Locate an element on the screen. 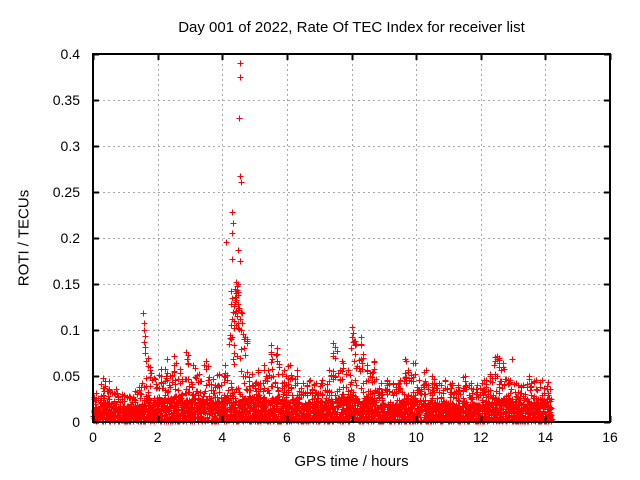  y-tick-label: 0.1 is located at coordinates (70, 330).